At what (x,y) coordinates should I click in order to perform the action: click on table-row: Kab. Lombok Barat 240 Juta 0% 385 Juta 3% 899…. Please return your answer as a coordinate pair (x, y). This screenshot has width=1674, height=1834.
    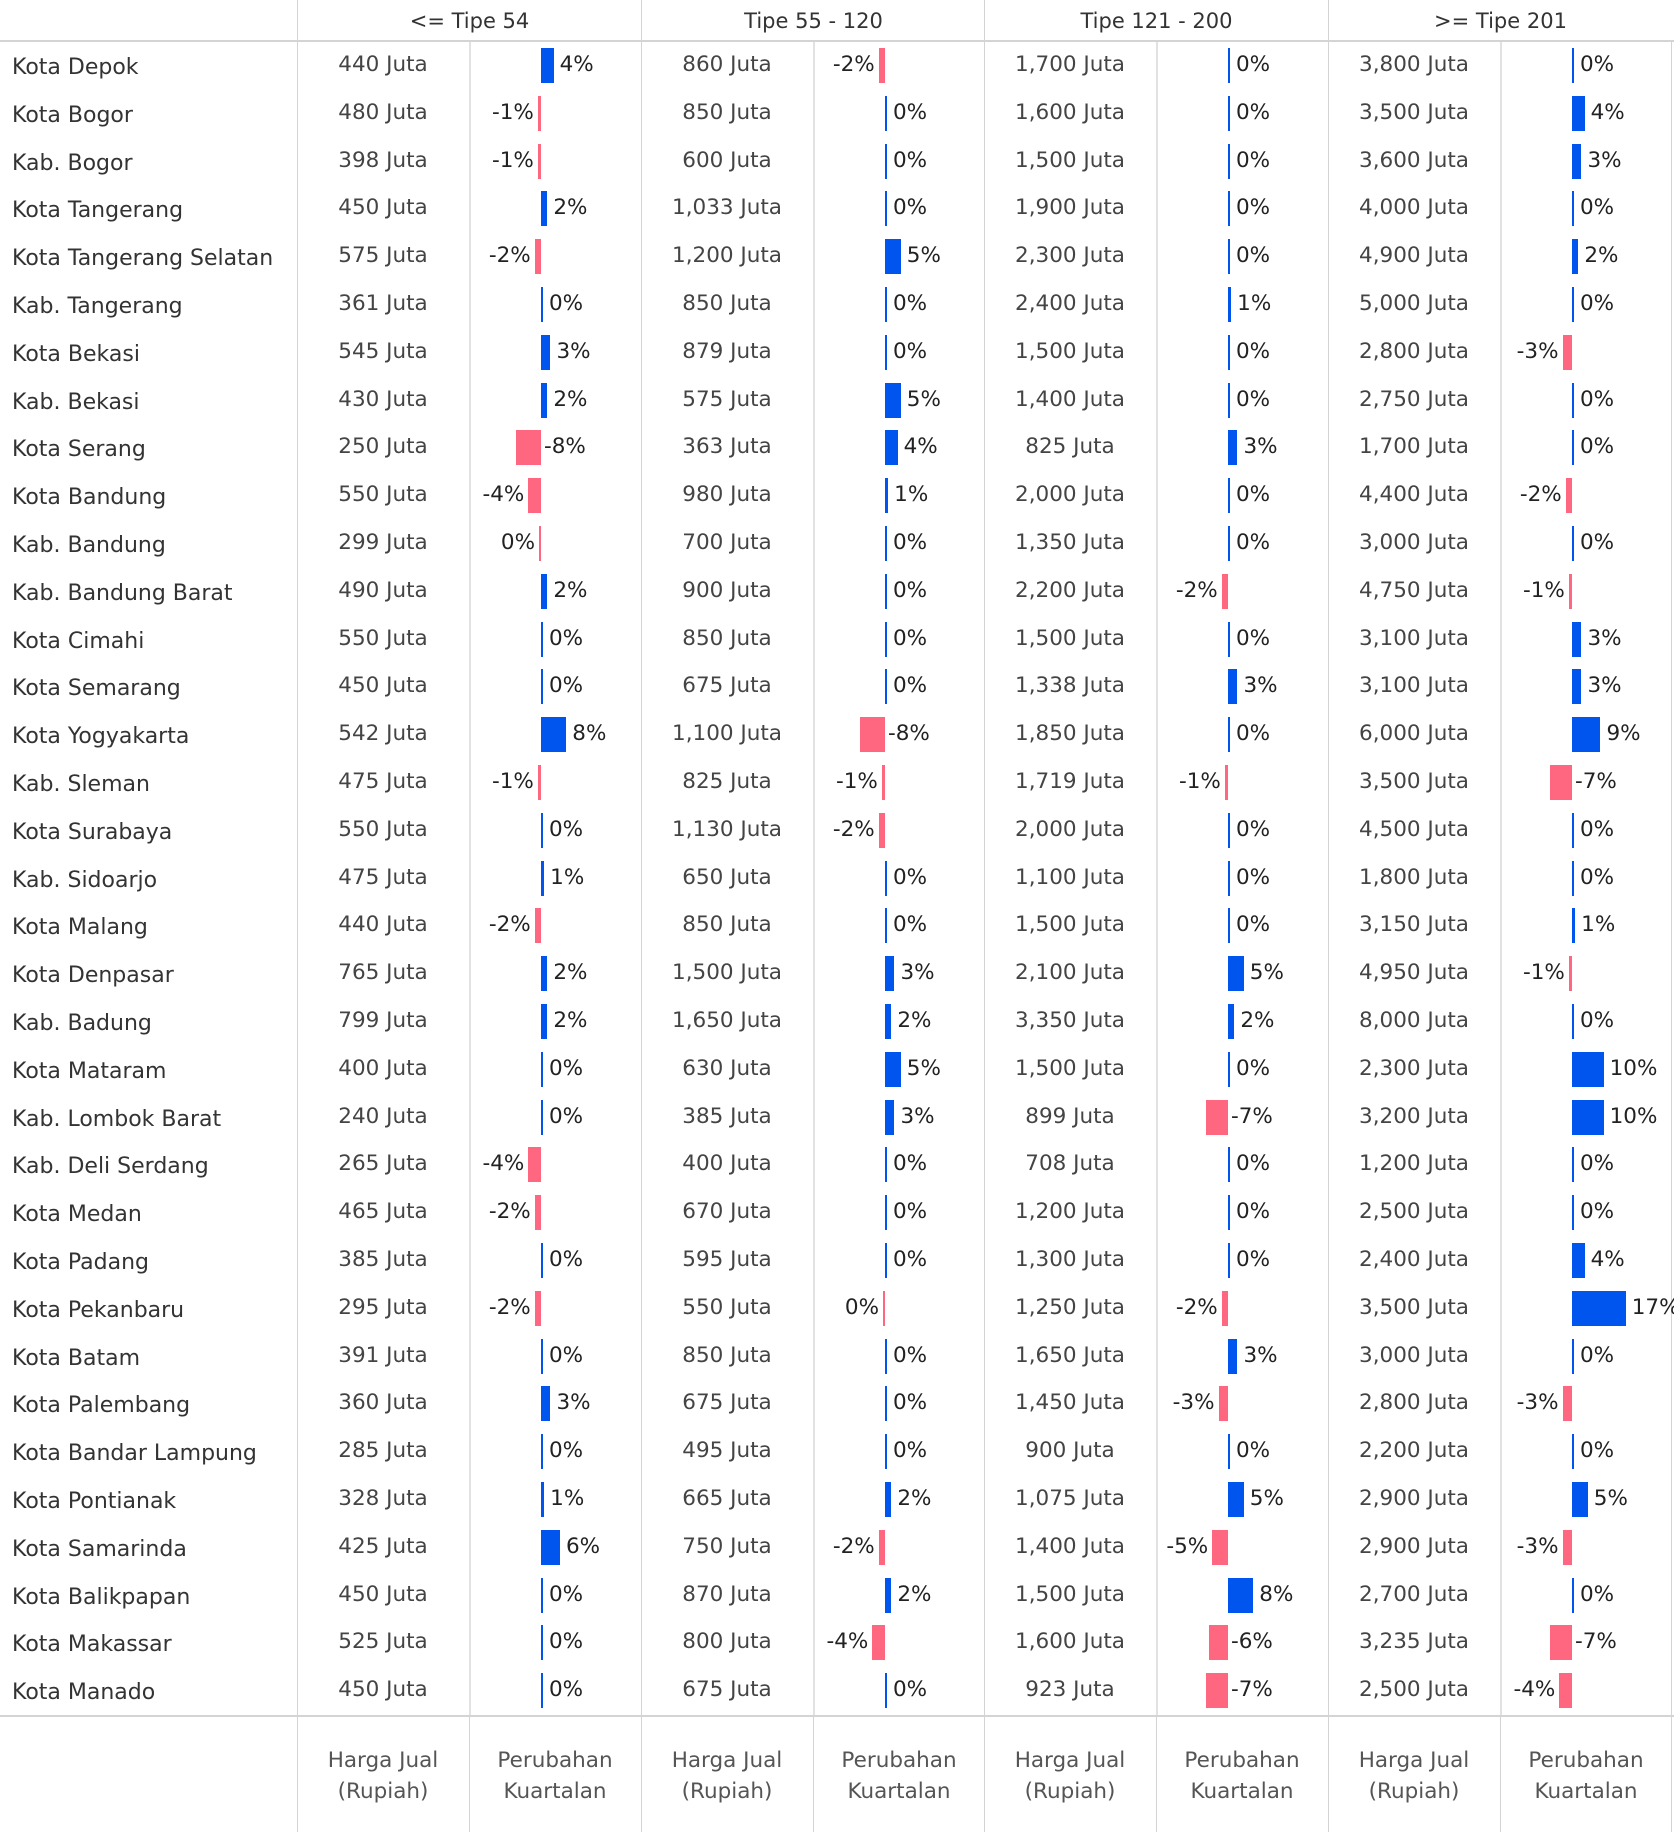
    Looking at the image, I should click on (837, 1118).